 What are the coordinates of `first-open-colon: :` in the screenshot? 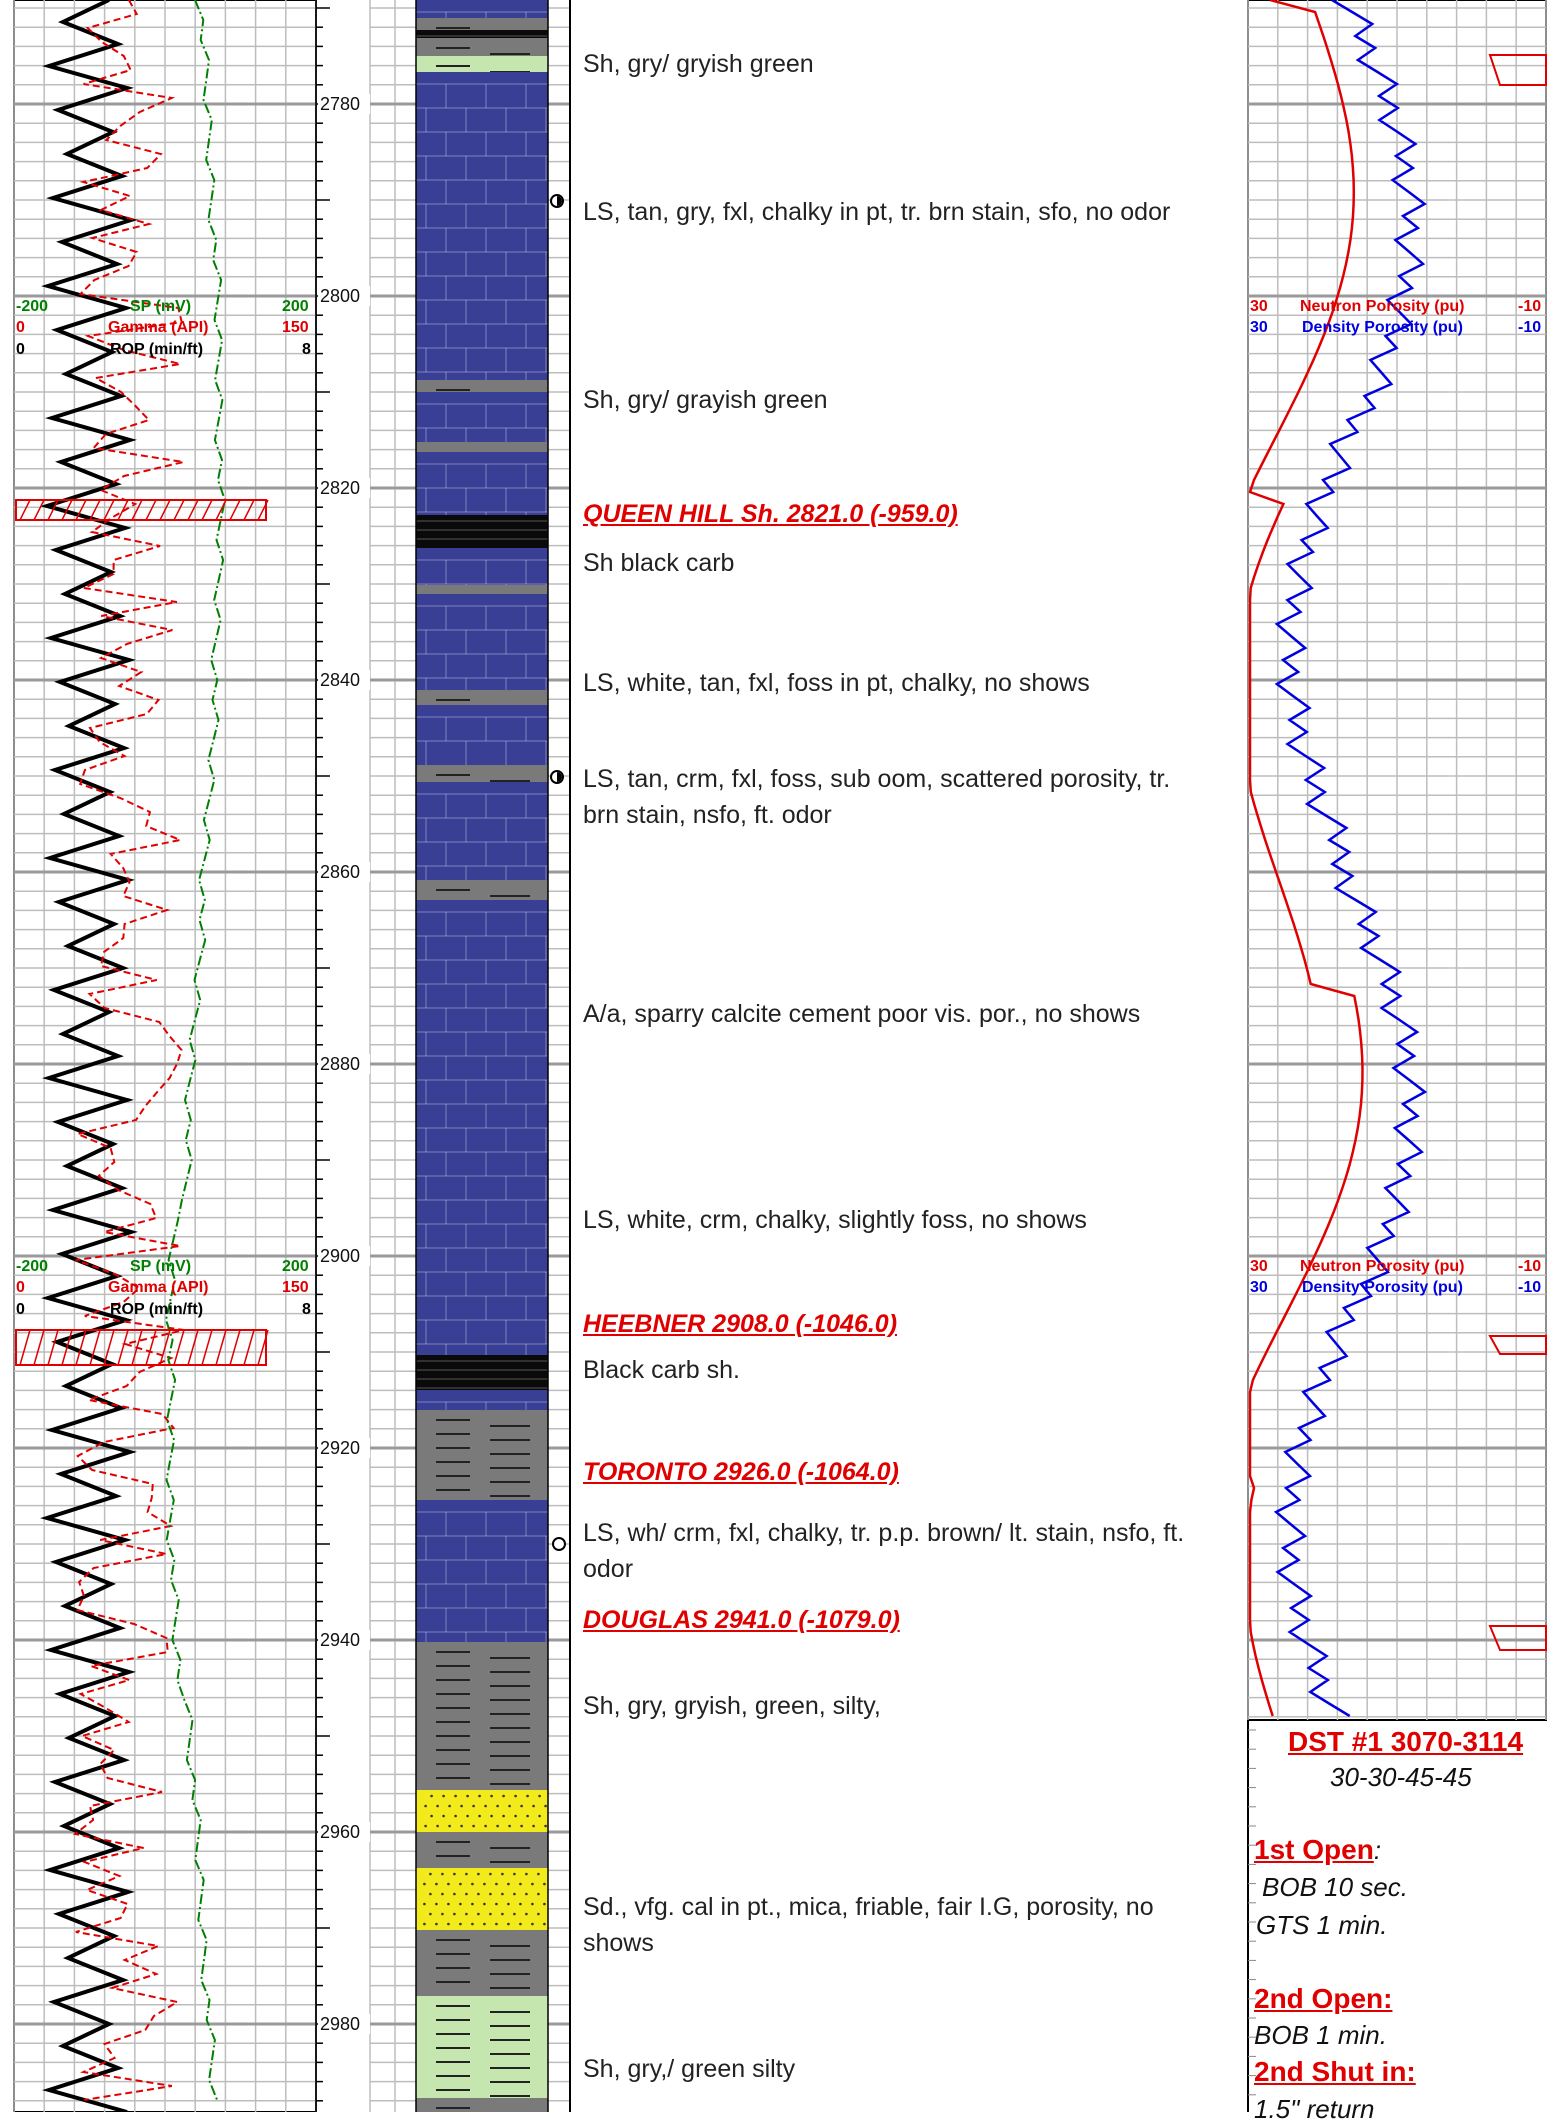 It's located at (1377, 1850).